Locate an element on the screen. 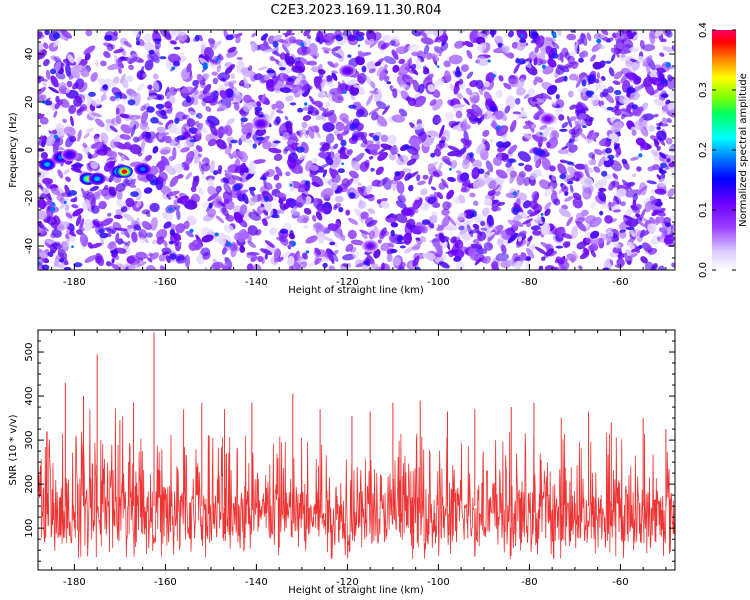 The image size is (750, 600). spectrogram-ytick-label: -20 is located at coordinates (29, 198).